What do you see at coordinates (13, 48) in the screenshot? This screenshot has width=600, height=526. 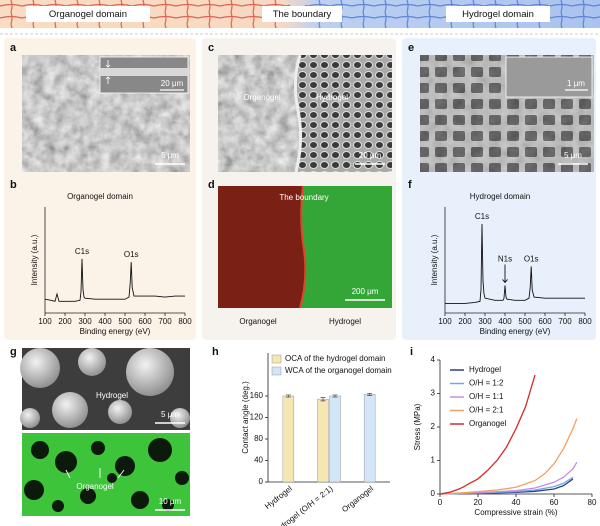 I see `panel-letter: a` at bounding box center [13, 48].